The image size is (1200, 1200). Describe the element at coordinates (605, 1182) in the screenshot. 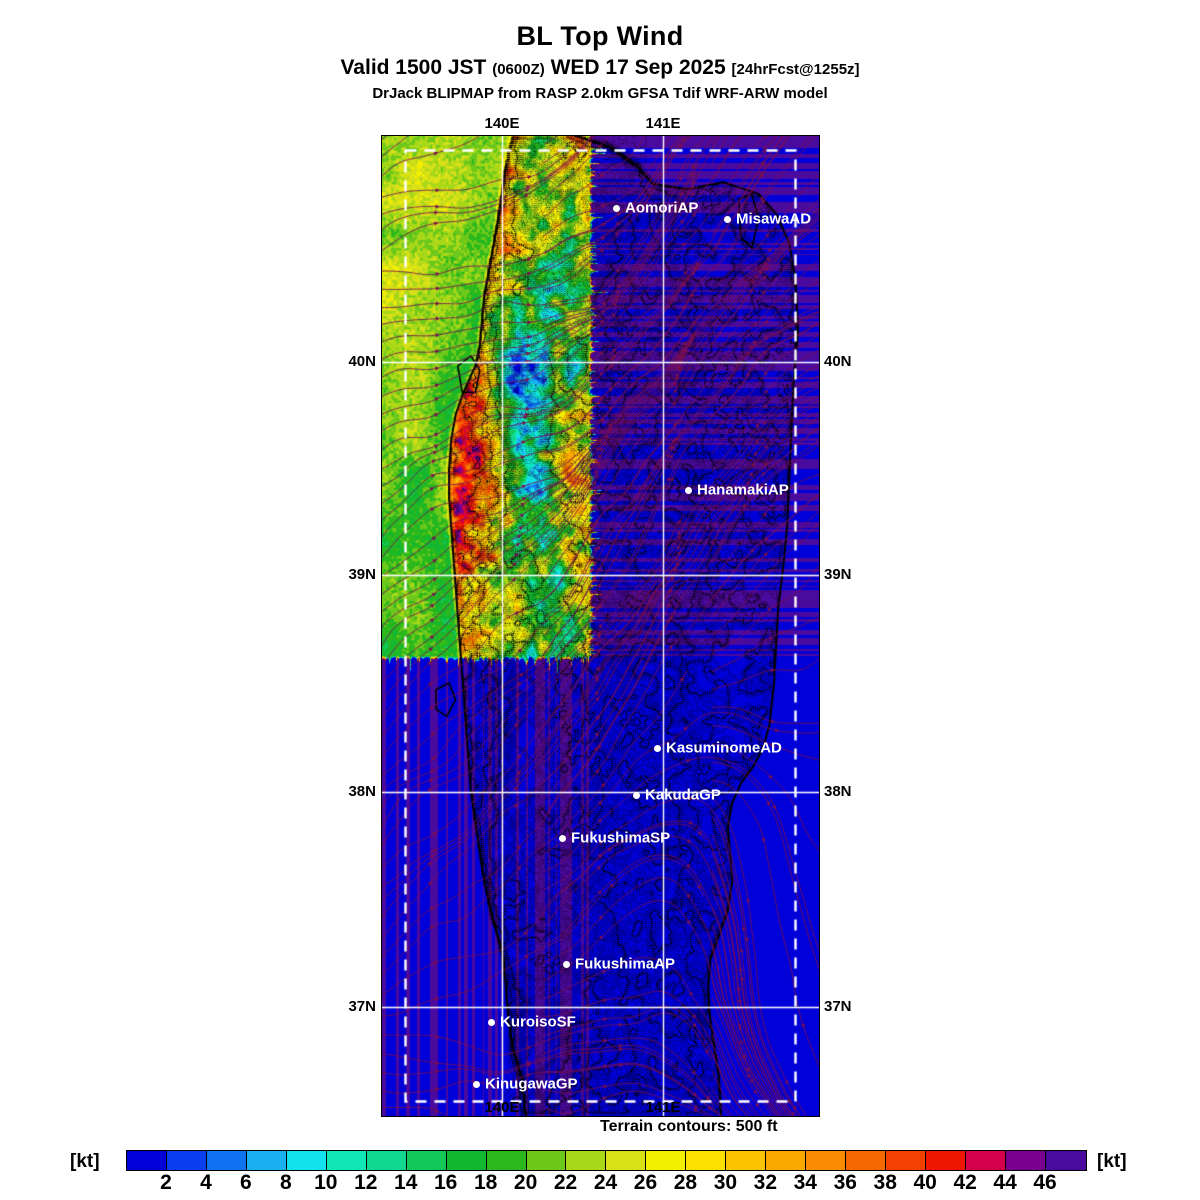

I see `colorbar-tick: 24` at that location.